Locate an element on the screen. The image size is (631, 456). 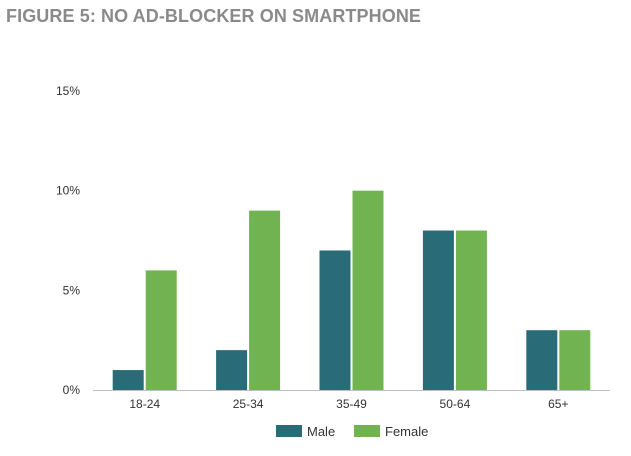
x-axis: 18-24 25-34 35-49 50-64 65+ is located at coordinates (348, 404).